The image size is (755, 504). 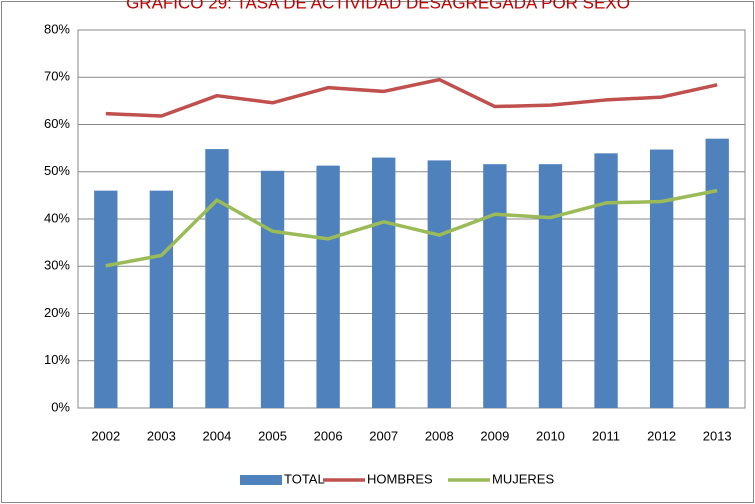 What do you see at coordinates (60, 406) in the screenshot?
I see `y-tick-label: 0%` at bounding box center [60, 406].